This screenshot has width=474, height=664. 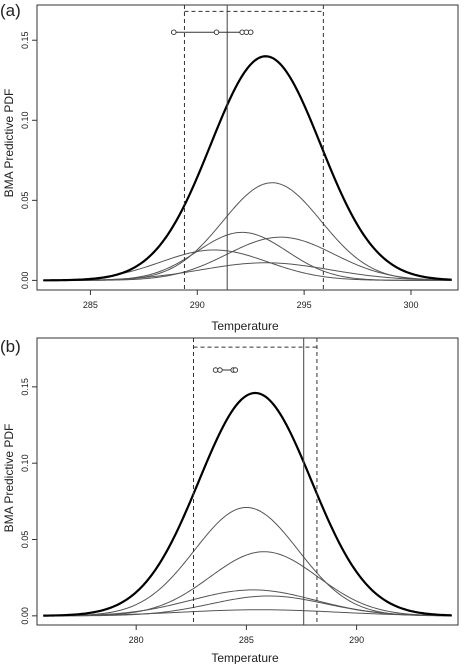 I want to click on panel-a-ylabel: BMA Predictive PDF, so click(x=9, y=143).